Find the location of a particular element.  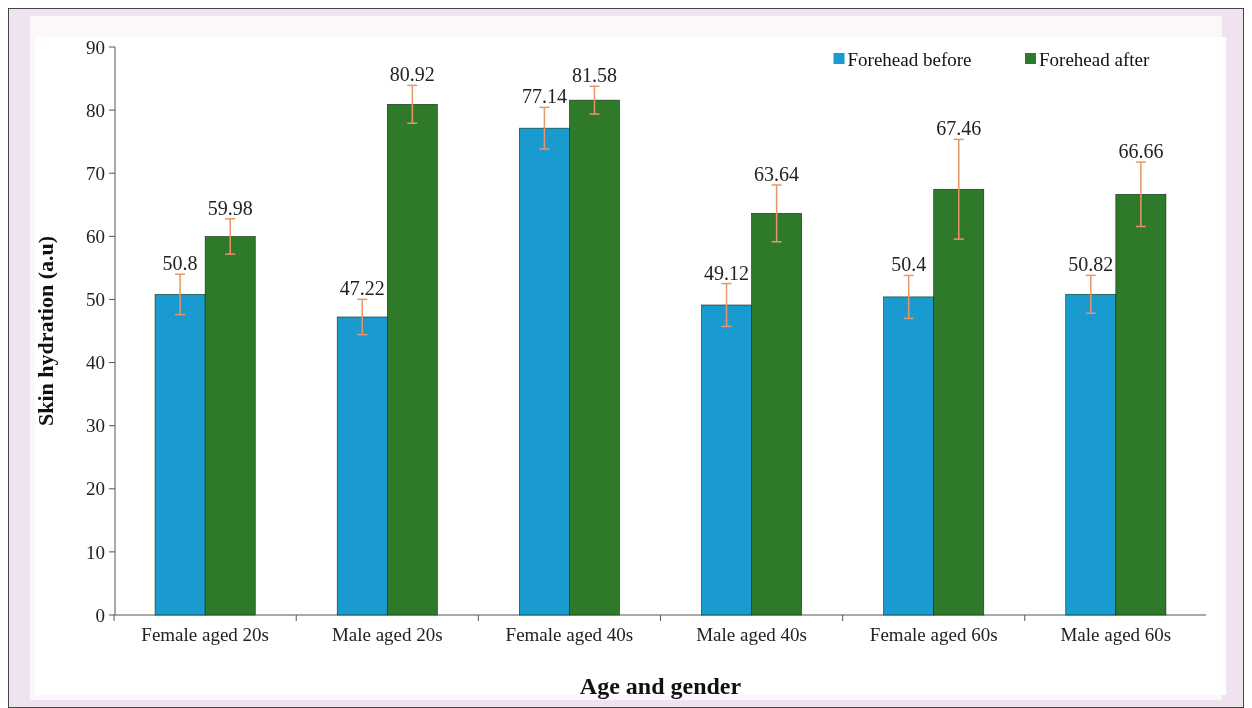

x-tick-label: Female aged 20s is located at coordinates (205, 634).